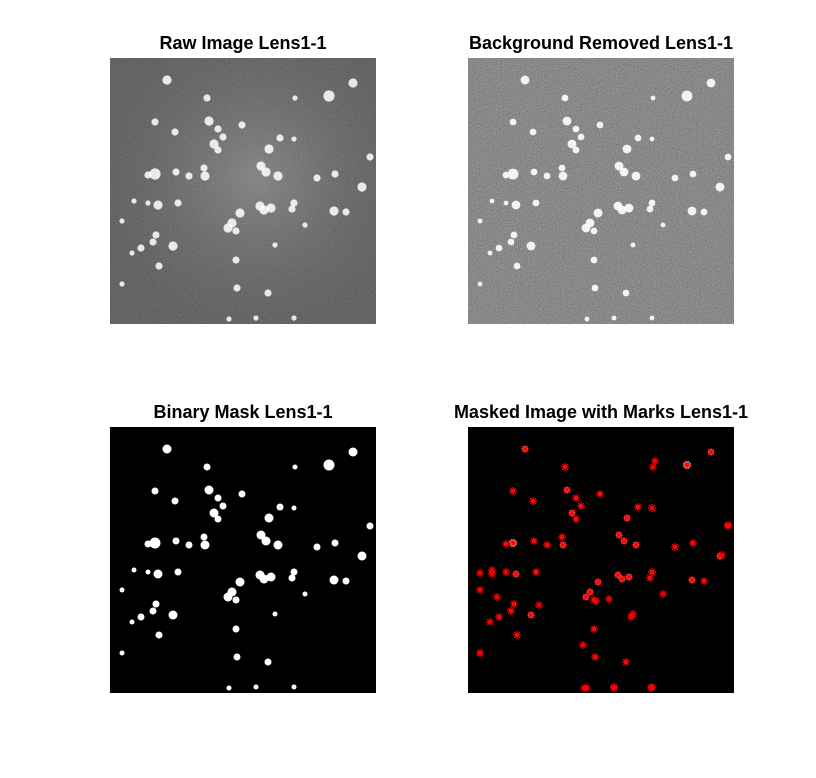  Describe the element at coordinates (243, 412) in the screenshot. I see `panel-title-binary-mask: Binary Mask Lens1-1` at that location.